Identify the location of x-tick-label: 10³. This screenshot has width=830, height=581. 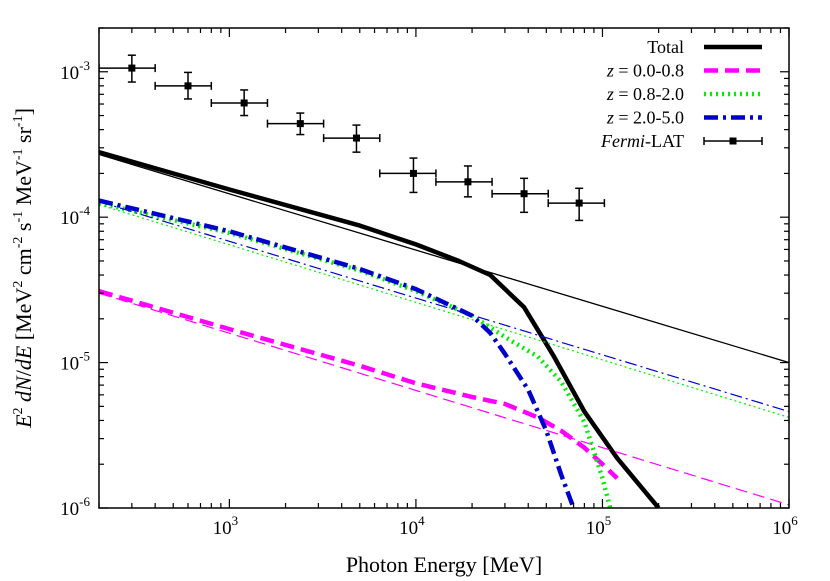
(226, 526).